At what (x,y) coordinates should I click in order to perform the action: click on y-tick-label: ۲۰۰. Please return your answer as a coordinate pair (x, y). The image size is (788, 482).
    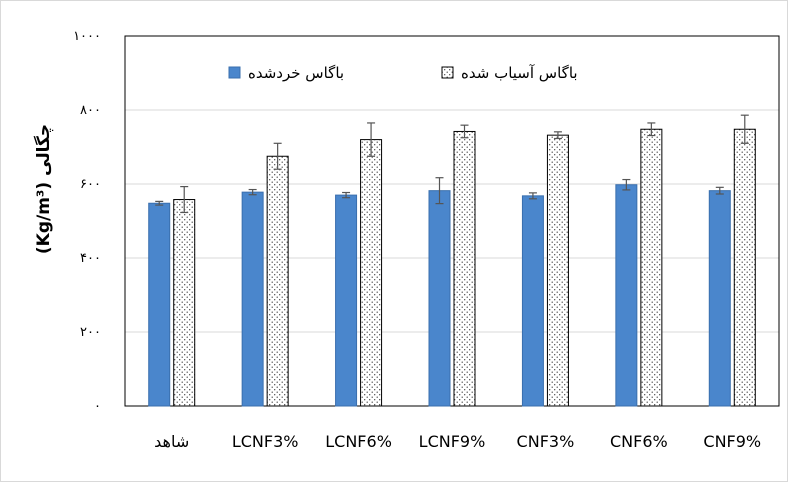
    Looking at the image, I should click on (90, 332).